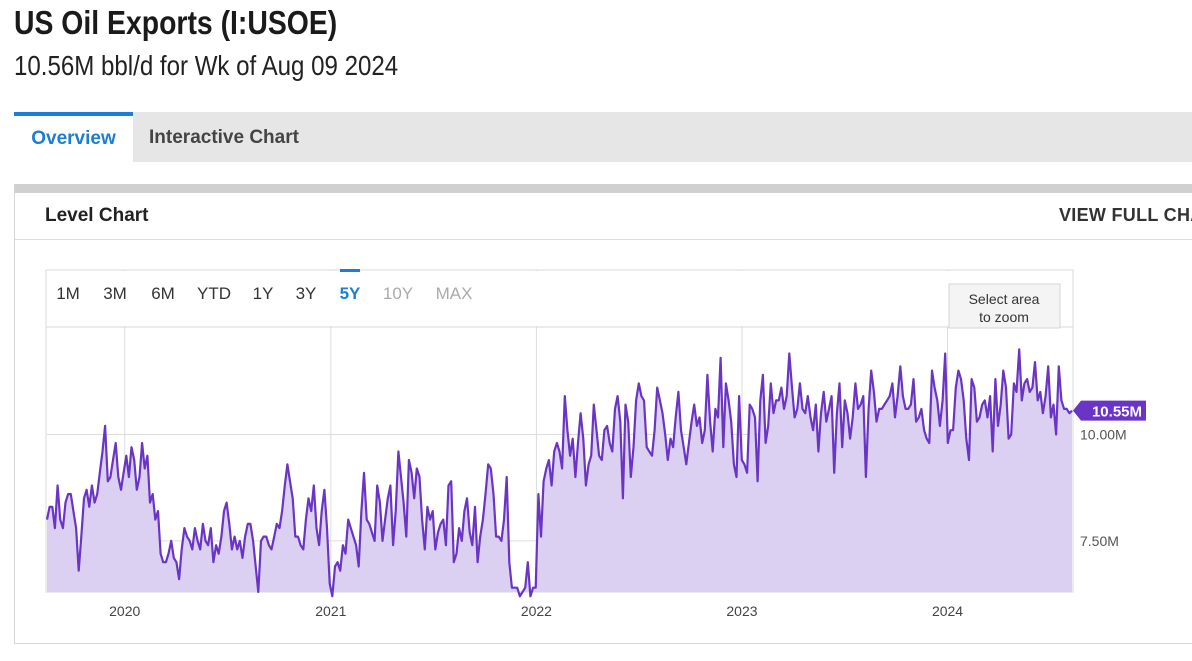 Image resolution: width=1192 pixels, height=661 pixels. Describe the element at coordinates (454, 293) in the screenshot. I see `range-button-max: MAX` at that location.